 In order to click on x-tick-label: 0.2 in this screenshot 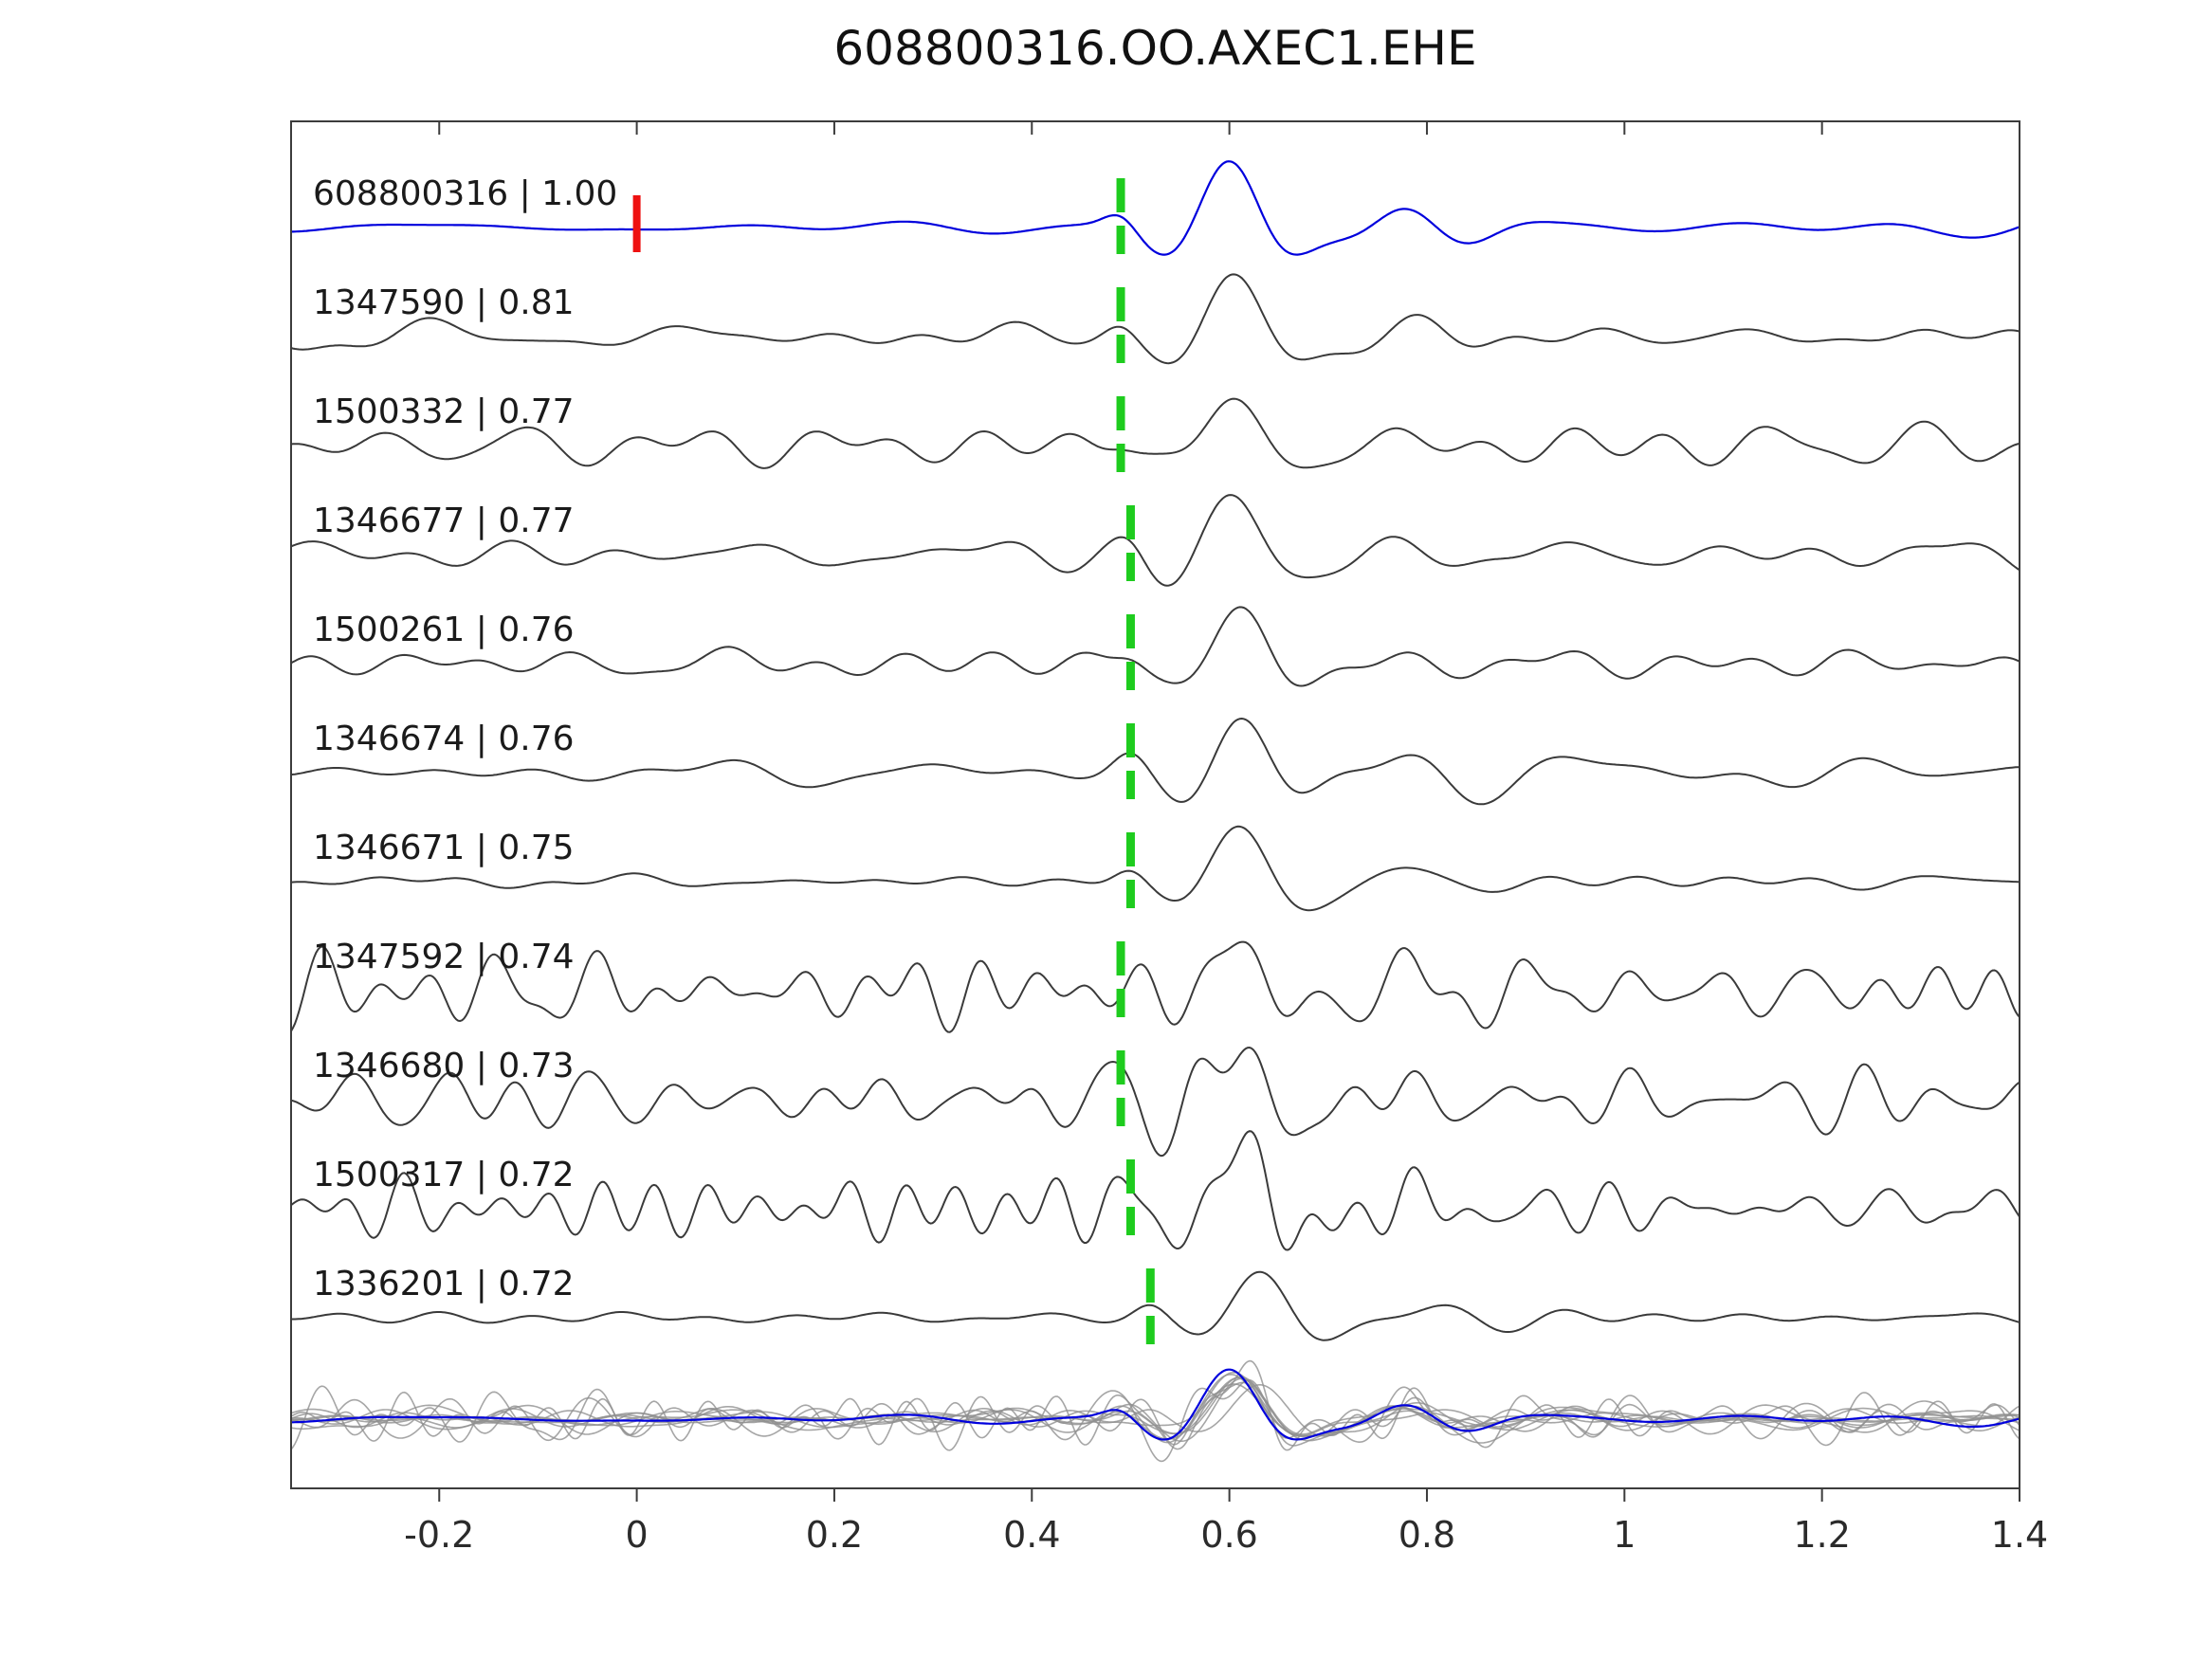, I will do `click(834, 1535)`.